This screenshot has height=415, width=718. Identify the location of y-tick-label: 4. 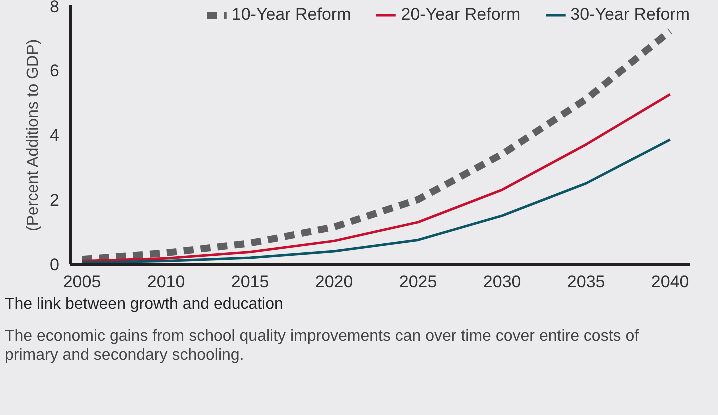
(55, 135).